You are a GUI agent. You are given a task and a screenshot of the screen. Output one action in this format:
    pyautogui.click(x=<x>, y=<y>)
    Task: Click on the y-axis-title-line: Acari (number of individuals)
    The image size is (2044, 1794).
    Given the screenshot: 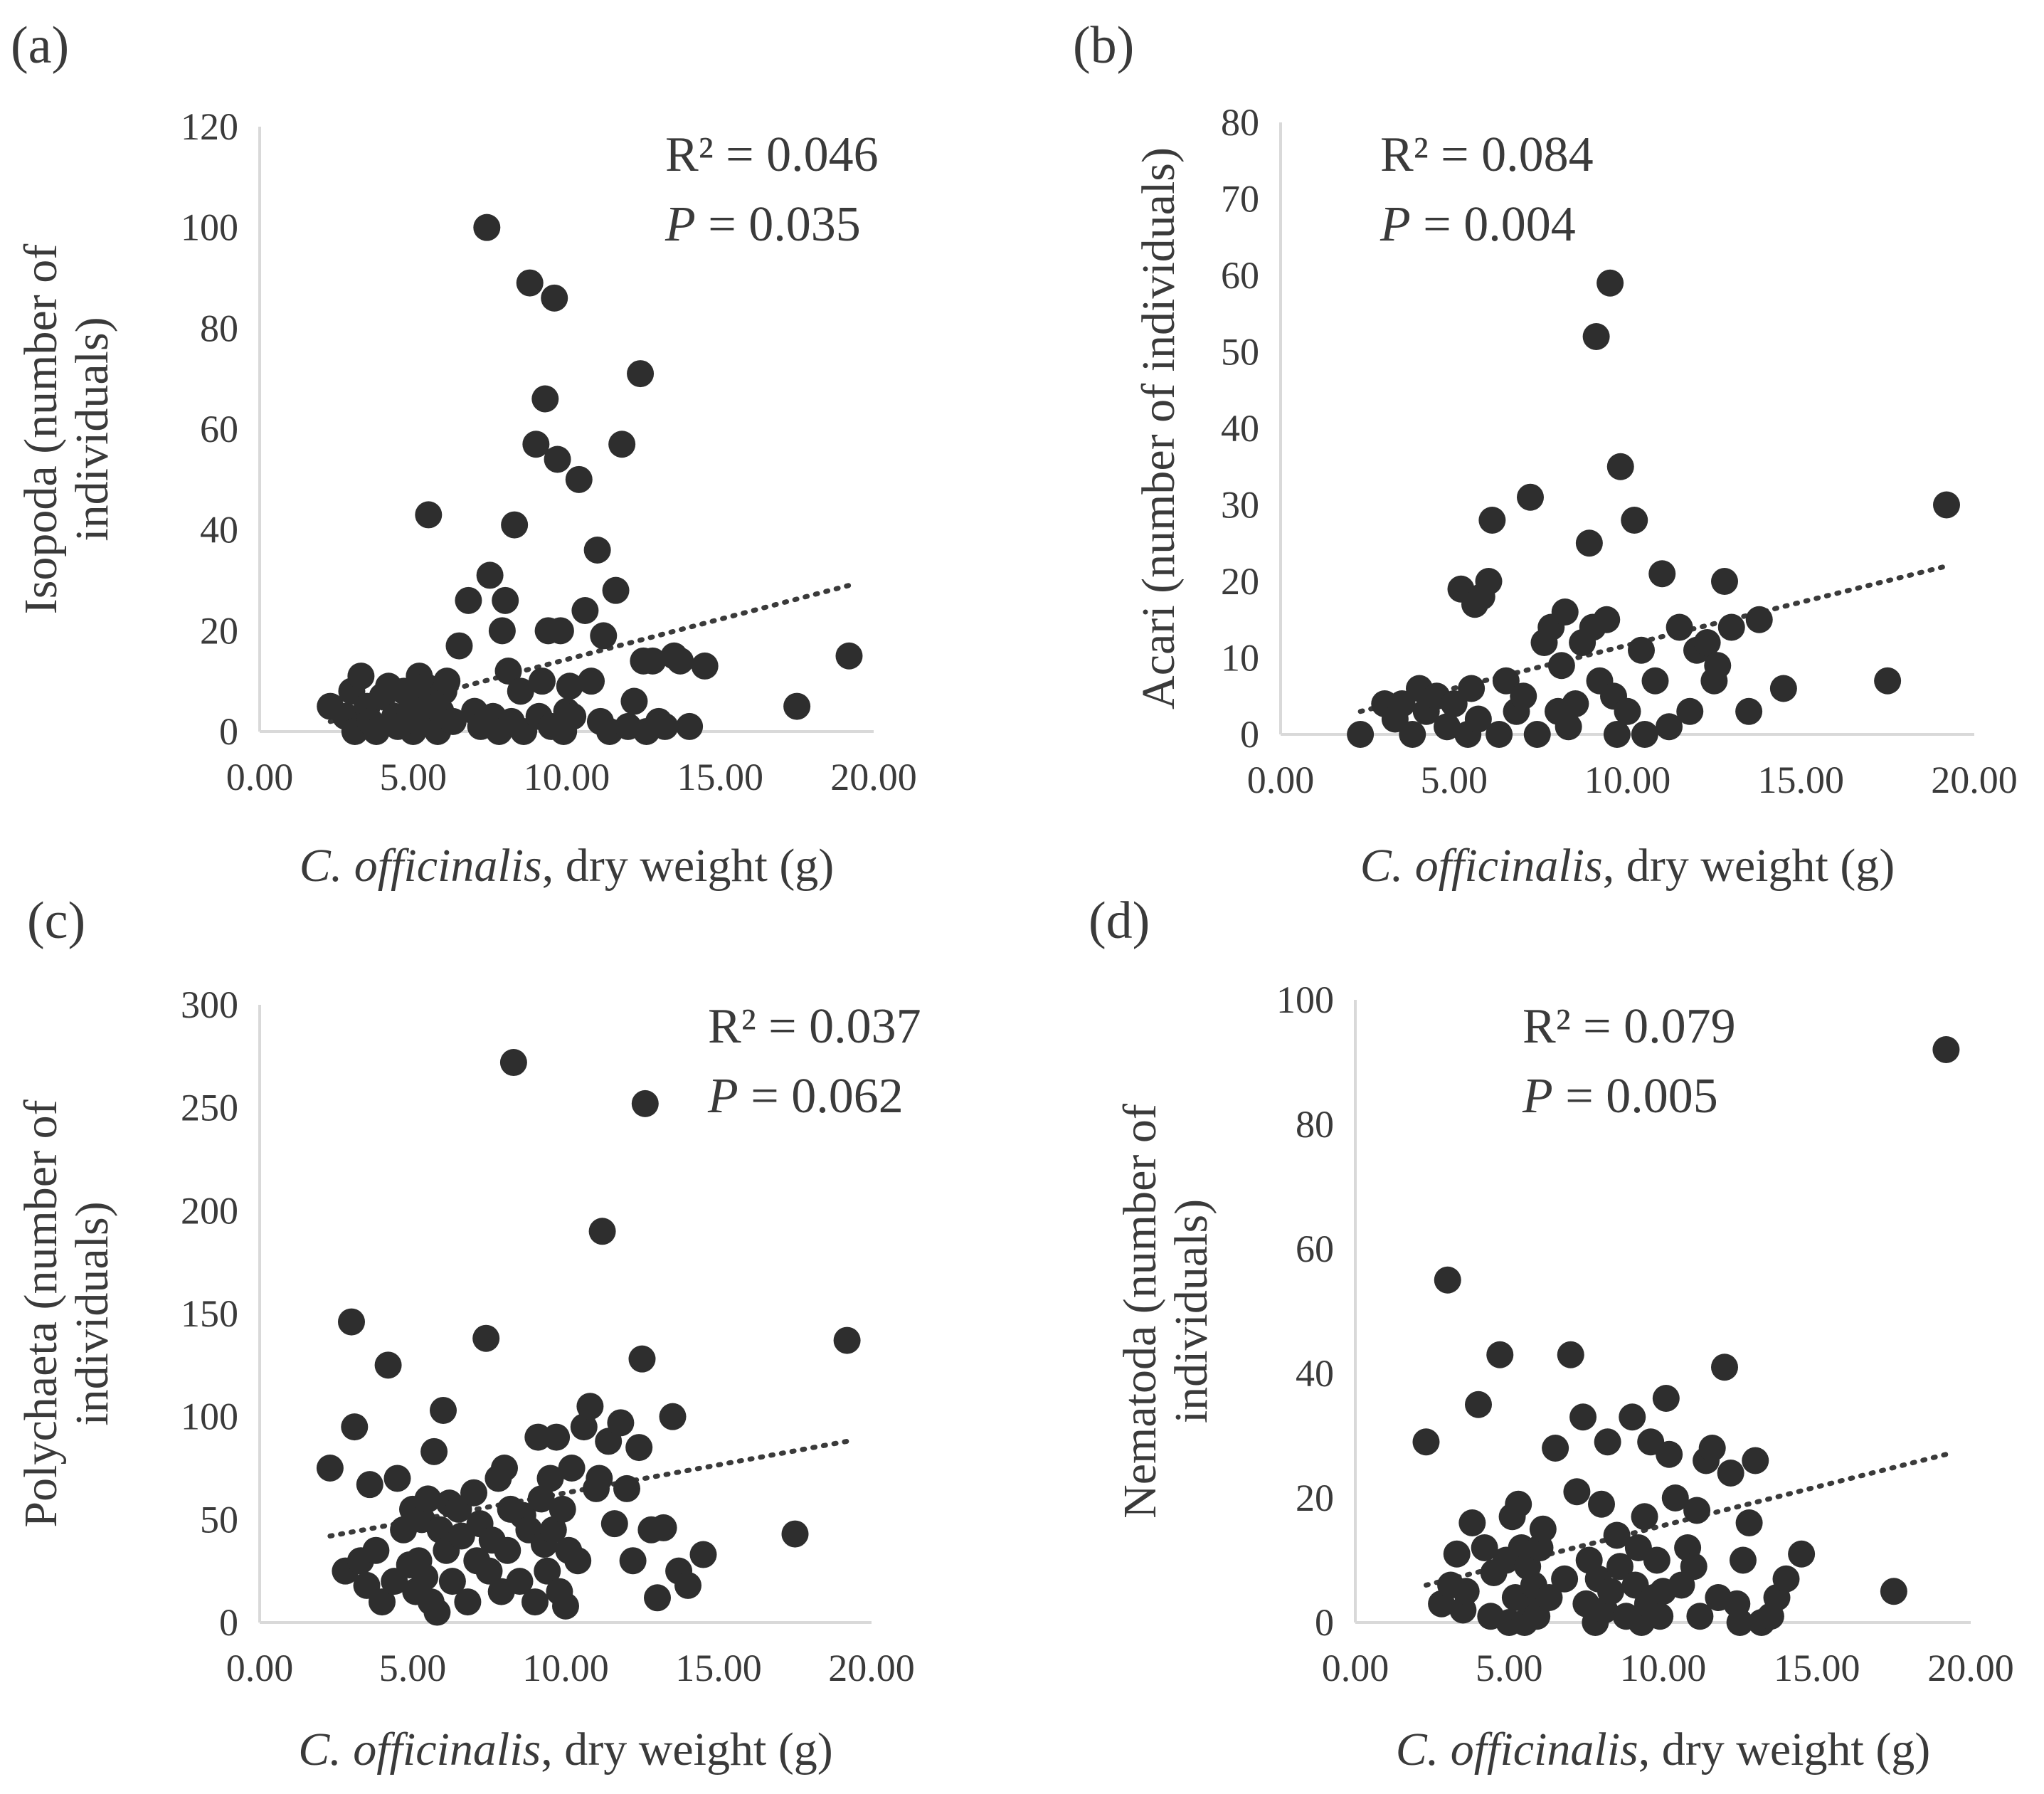 What is the action you would take?
    pyautogui.click(x=1159, y=428)
    